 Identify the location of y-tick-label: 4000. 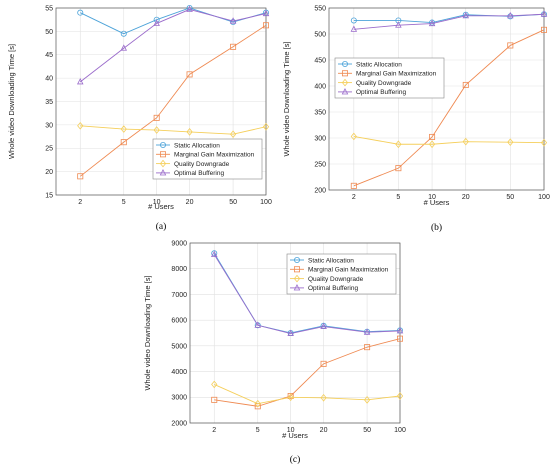
(179, 372).